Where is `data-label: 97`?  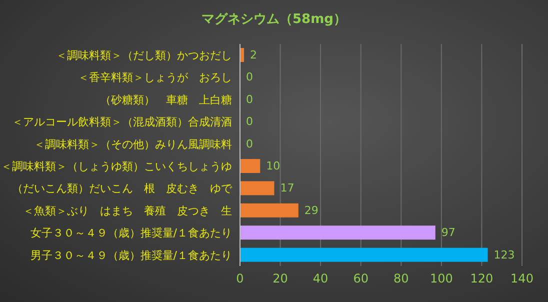 data-label: 97 is located at coordinates (448, 233).